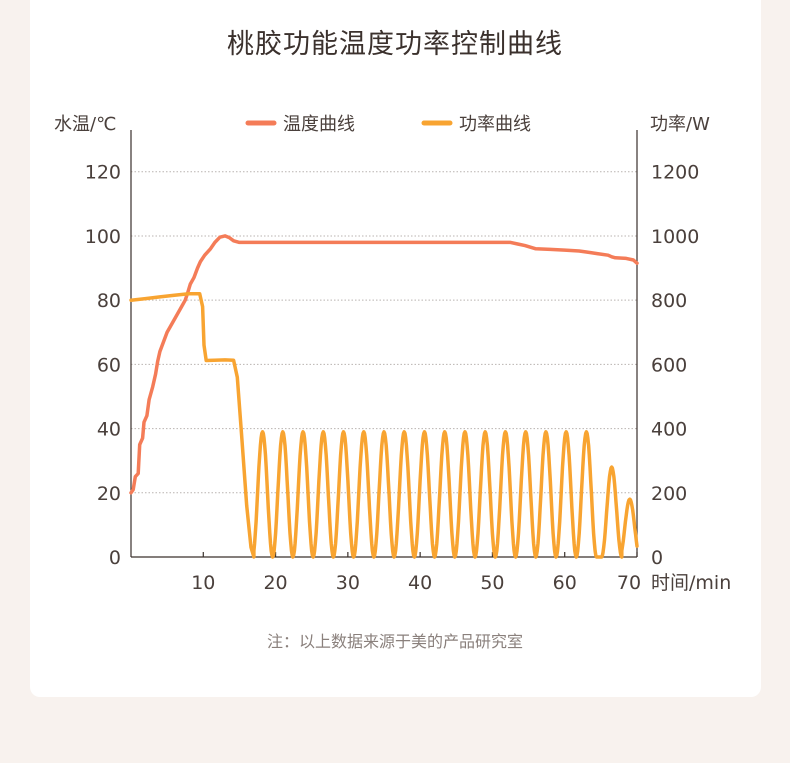  I want to click on x-tick-label: 20, so click(275, 583).